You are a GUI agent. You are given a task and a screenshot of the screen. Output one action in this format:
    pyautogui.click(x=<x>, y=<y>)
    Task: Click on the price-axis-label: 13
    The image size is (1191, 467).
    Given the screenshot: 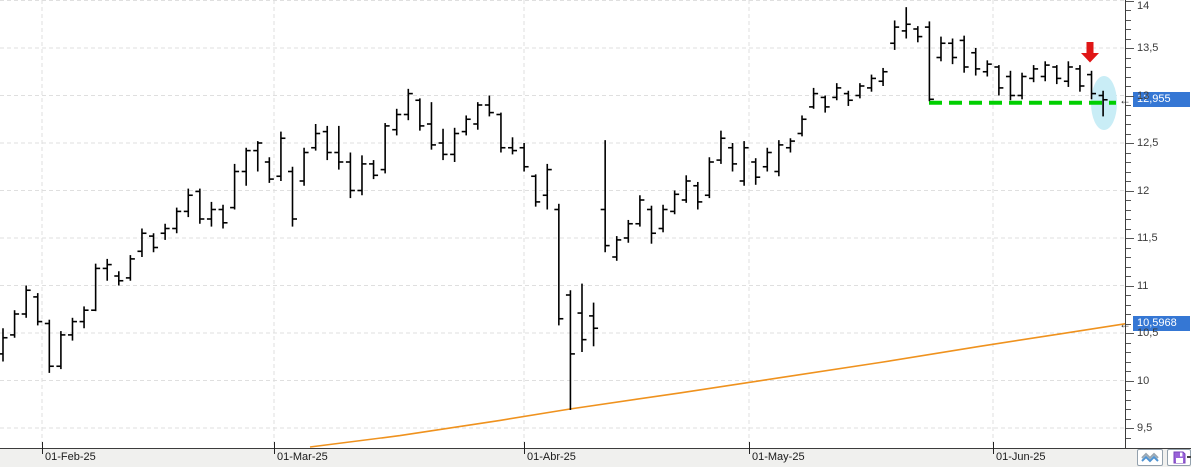 What is the action you would take?
    pyautogui.click(x=1143, y=95)
    